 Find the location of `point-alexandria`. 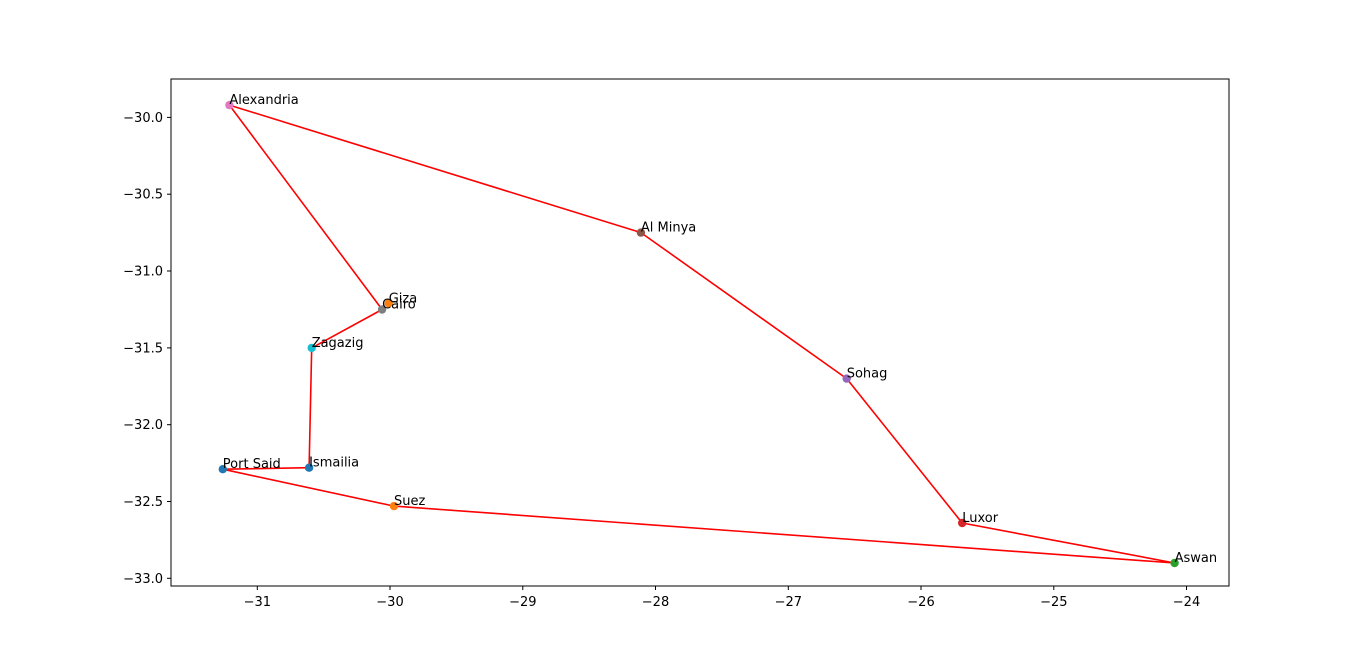

point-alexandria is located at coordinates (229, 105).